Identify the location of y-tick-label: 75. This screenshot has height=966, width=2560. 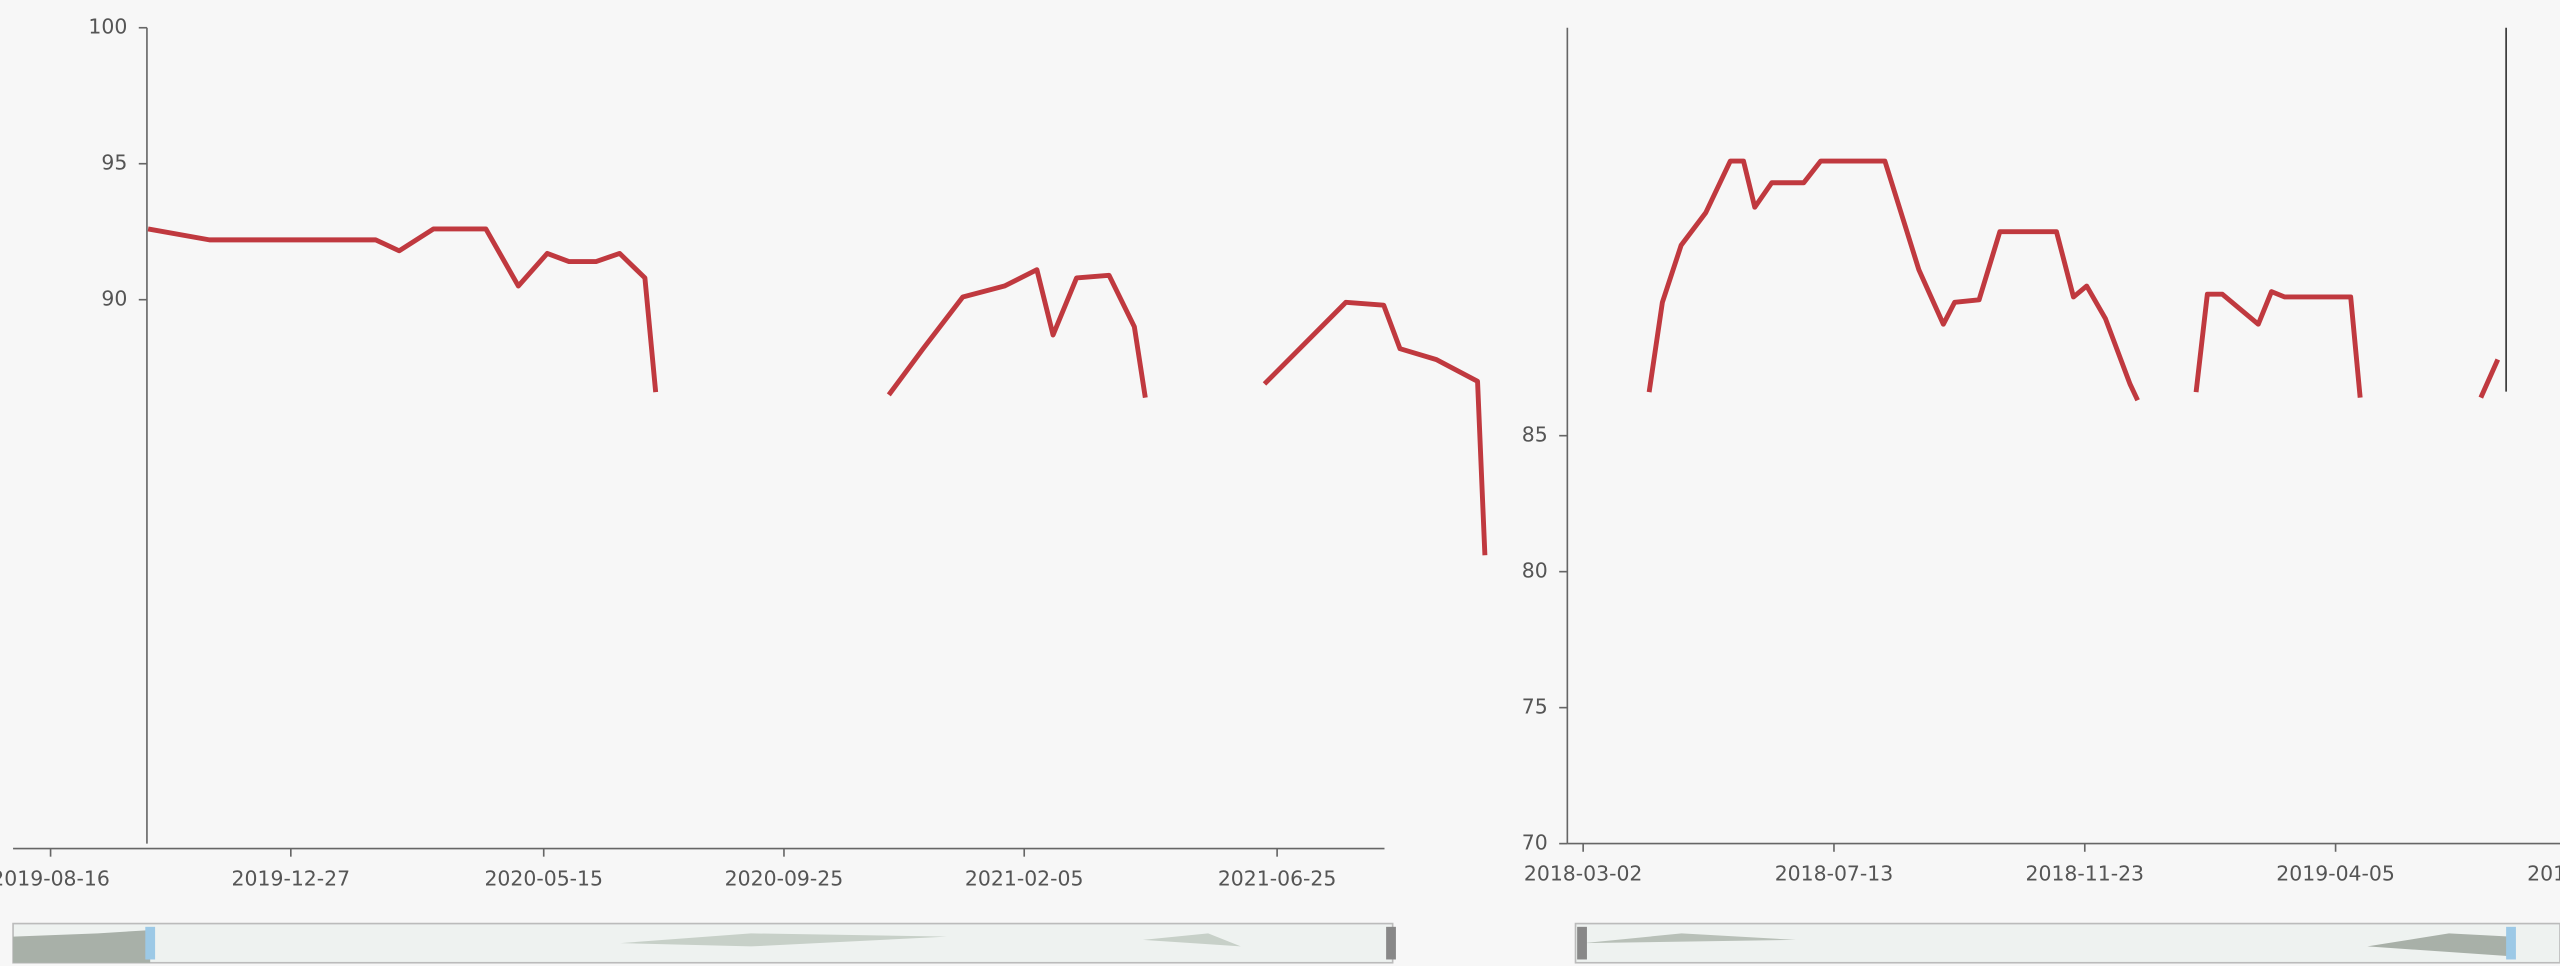
(1535, 707).